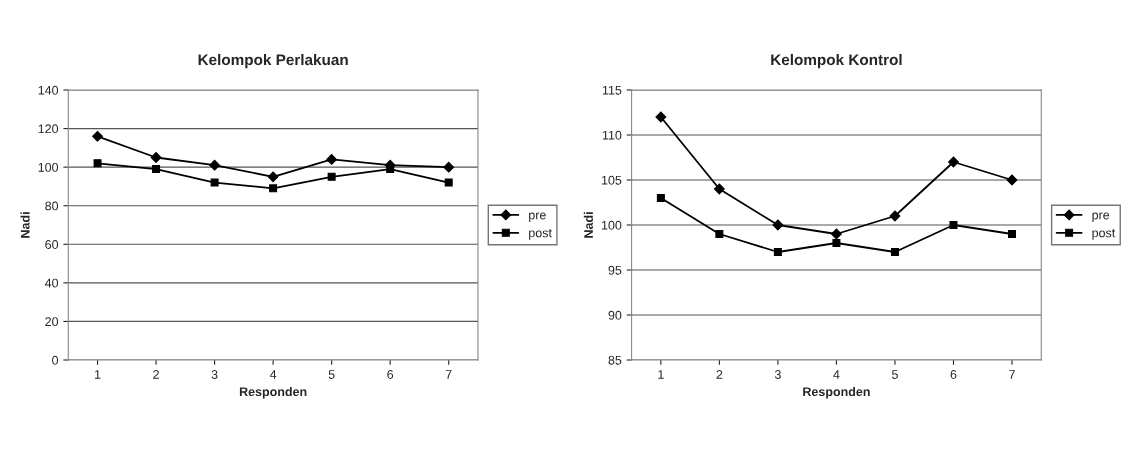 The height and width of the screenshot is (450, 1138). What do you see at coordinates (55, 360) in the screenshot?
I see `y-tick-label: 0` at bounding box center [55, 360].